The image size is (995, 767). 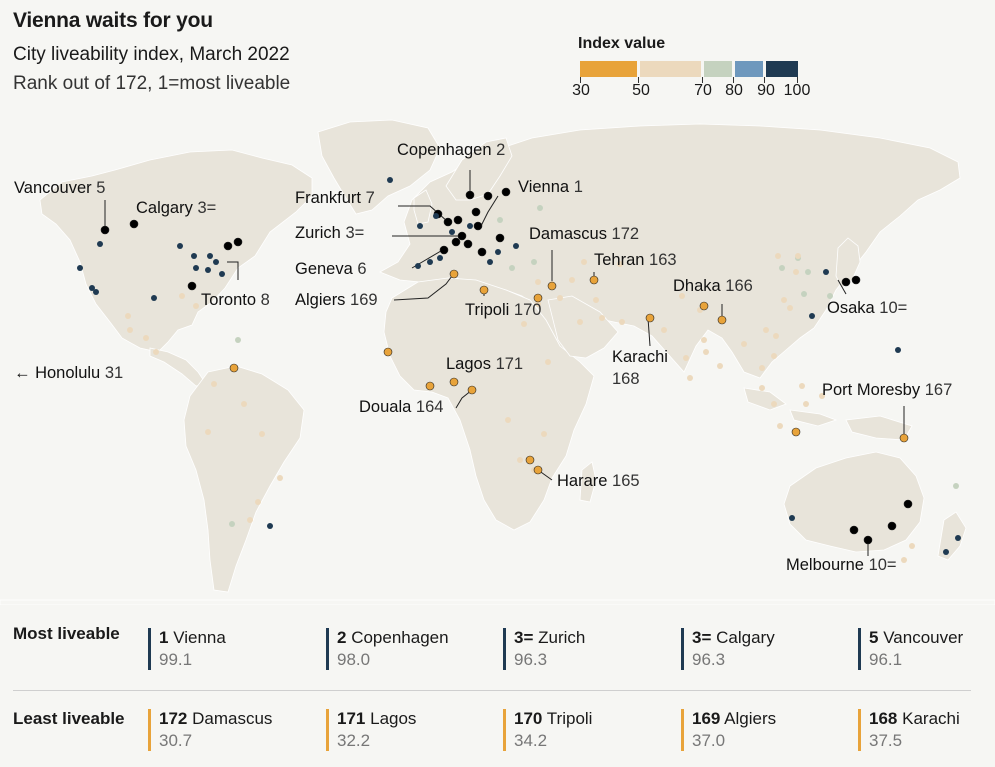 I want to click on label-algiers: Algiers 169, so click(x=336, y=300).